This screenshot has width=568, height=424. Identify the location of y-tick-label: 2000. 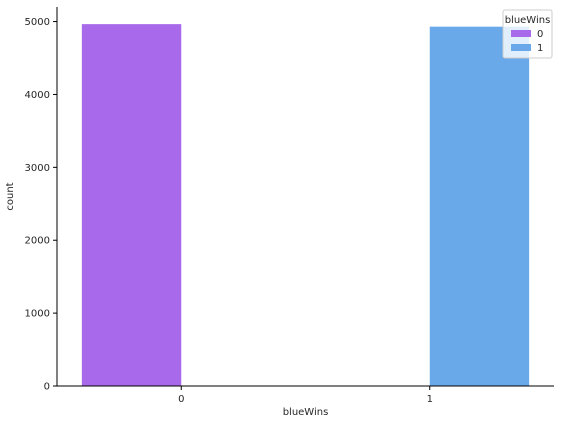
(37, 241).